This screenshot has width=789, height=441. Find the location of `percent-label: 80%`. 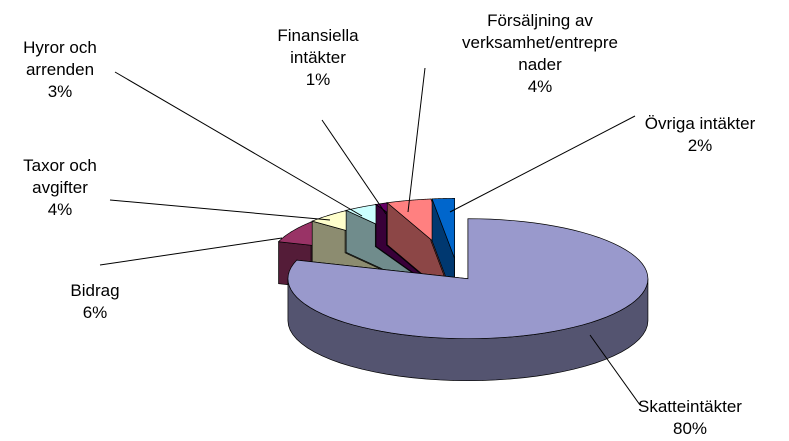

percent-label: 80% is located at coordinates (690, 428).